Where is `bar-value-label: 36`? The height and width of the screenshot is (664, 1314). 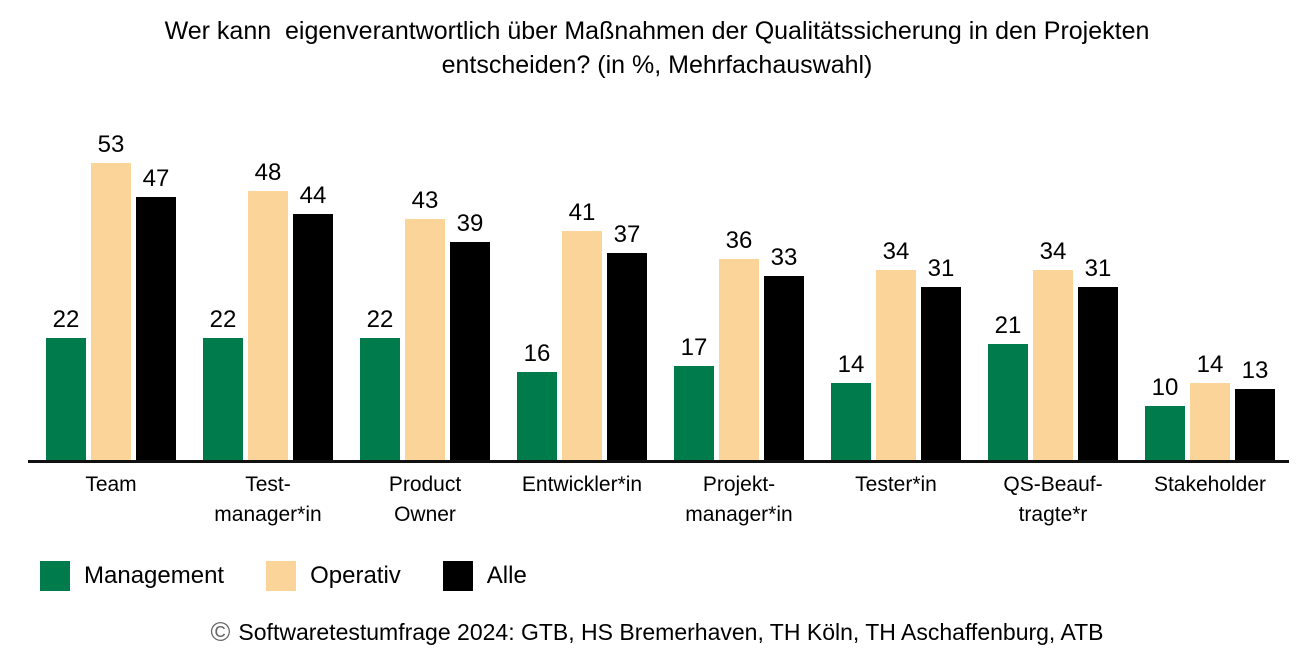
bar-value-label: 36 is located at coordinates (739, 240).